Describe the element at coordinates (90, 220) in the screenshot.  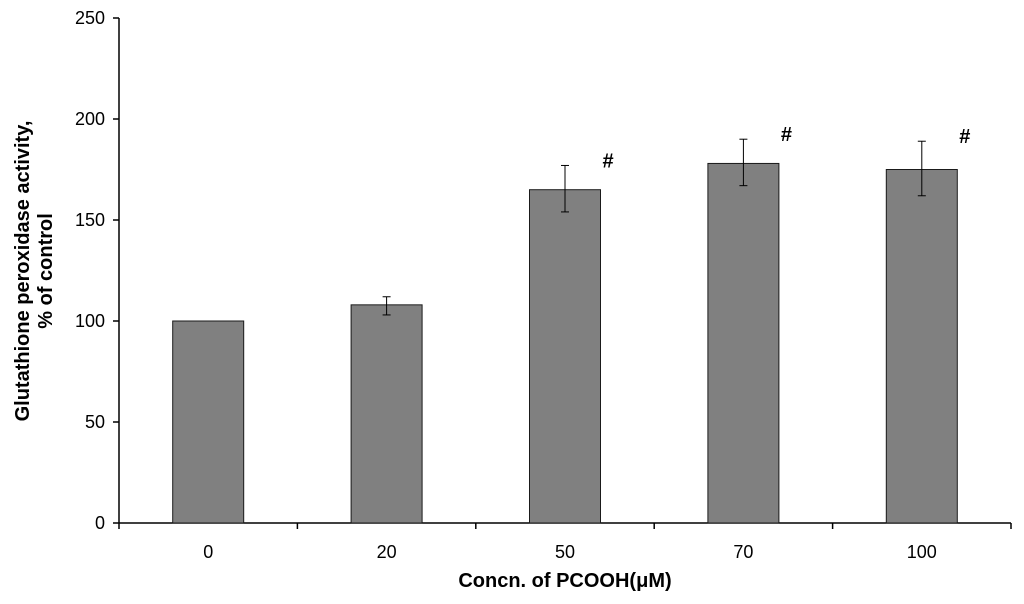
I see `y-tick-label: 150` at that location.